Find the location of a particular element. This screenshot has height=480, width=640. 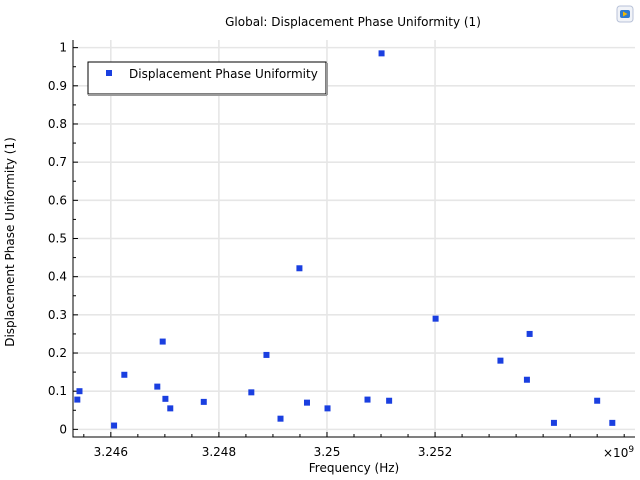

x-tick-label: 3.252 is located at coordinates (435, 452).